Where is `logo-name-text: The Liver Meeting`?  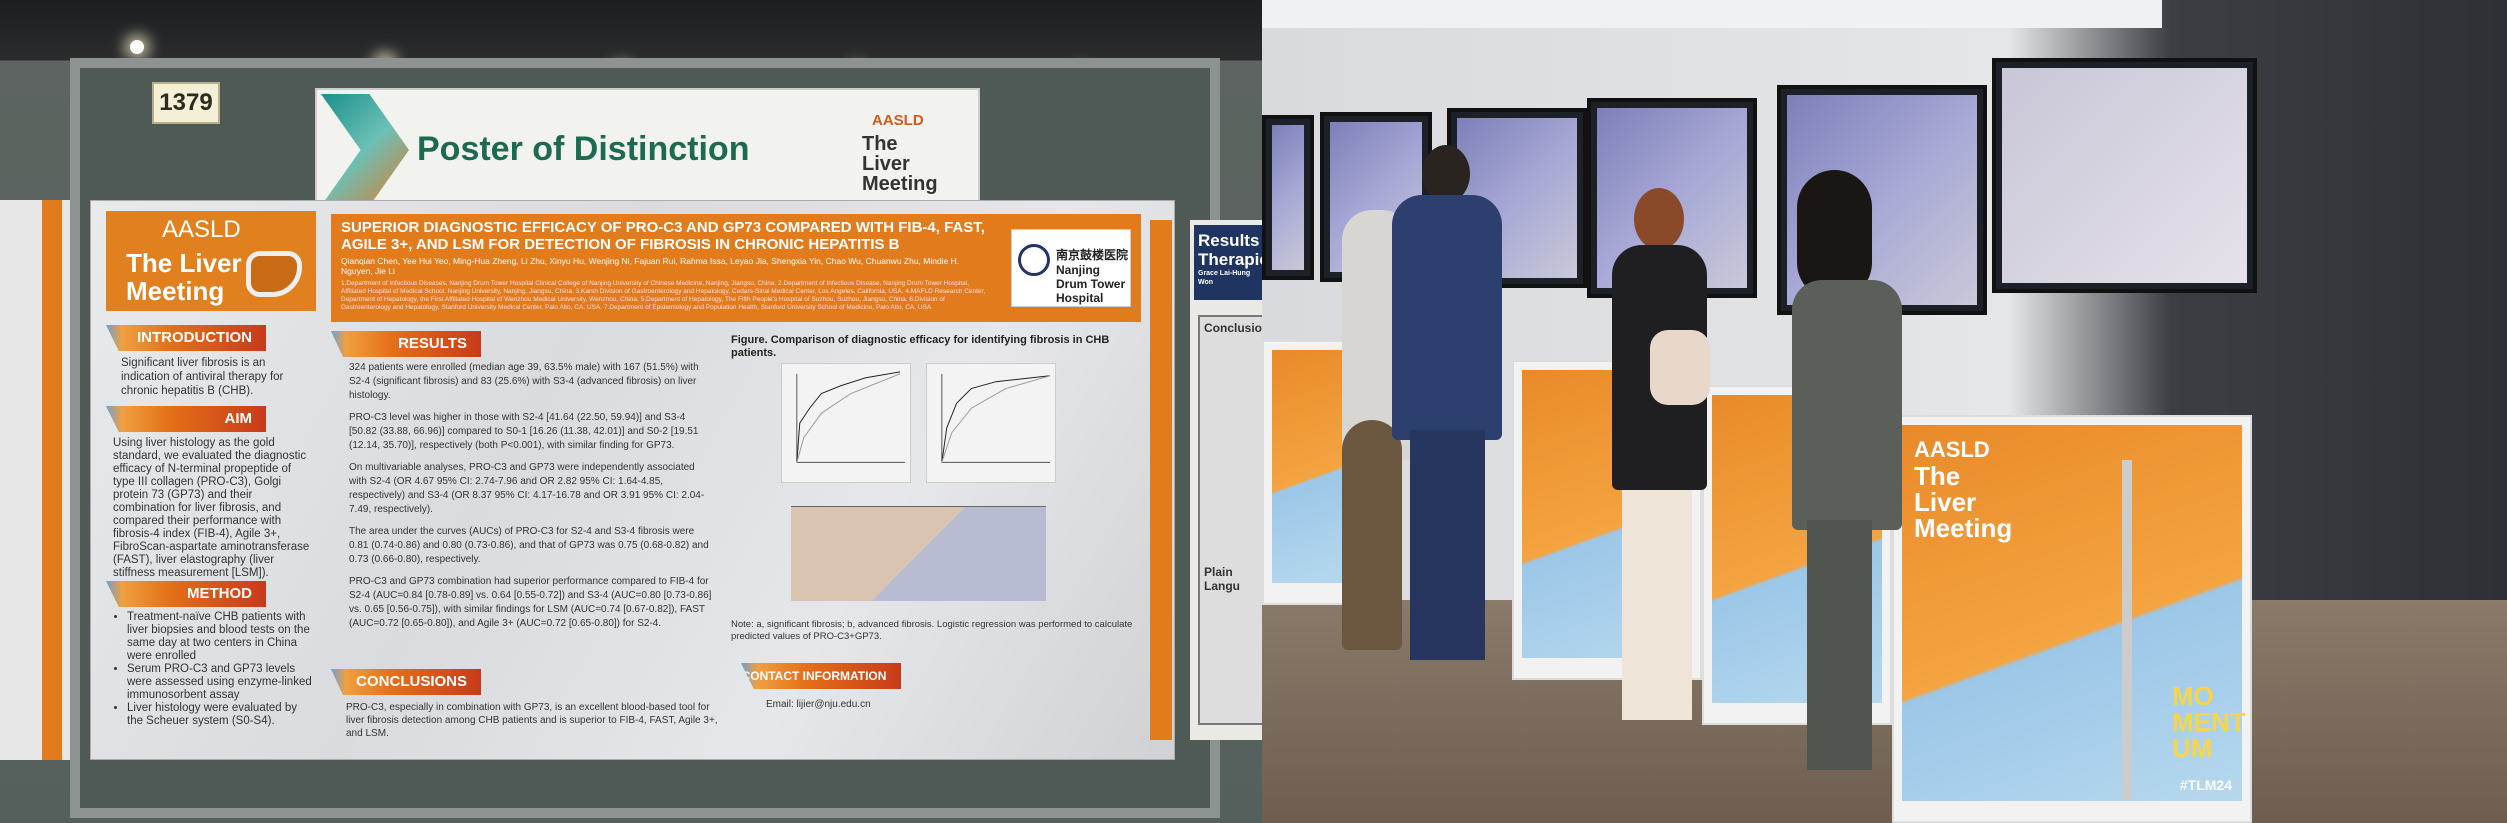
logo-name-text: The Liver Meeting is located at coordinates (184, 277).